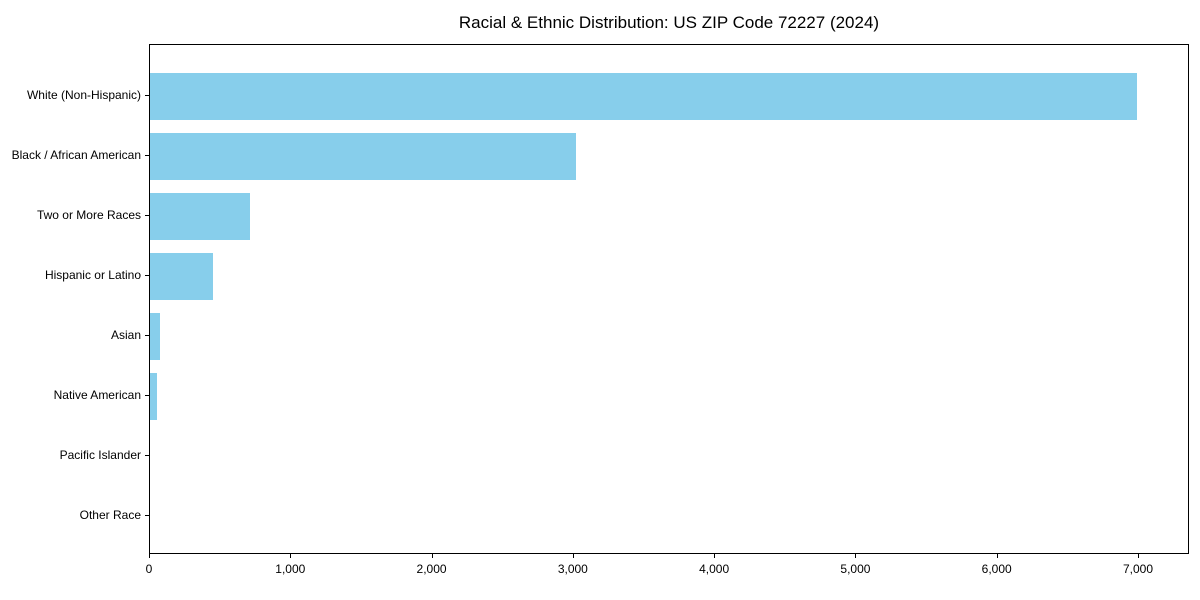 Image resolution: width=1200 pixels, height=600 pixels. Describe the element at coordinates (83, 95) in the screenshot. I see `y-axis-label: White (Non-Hispanic)` at that location.